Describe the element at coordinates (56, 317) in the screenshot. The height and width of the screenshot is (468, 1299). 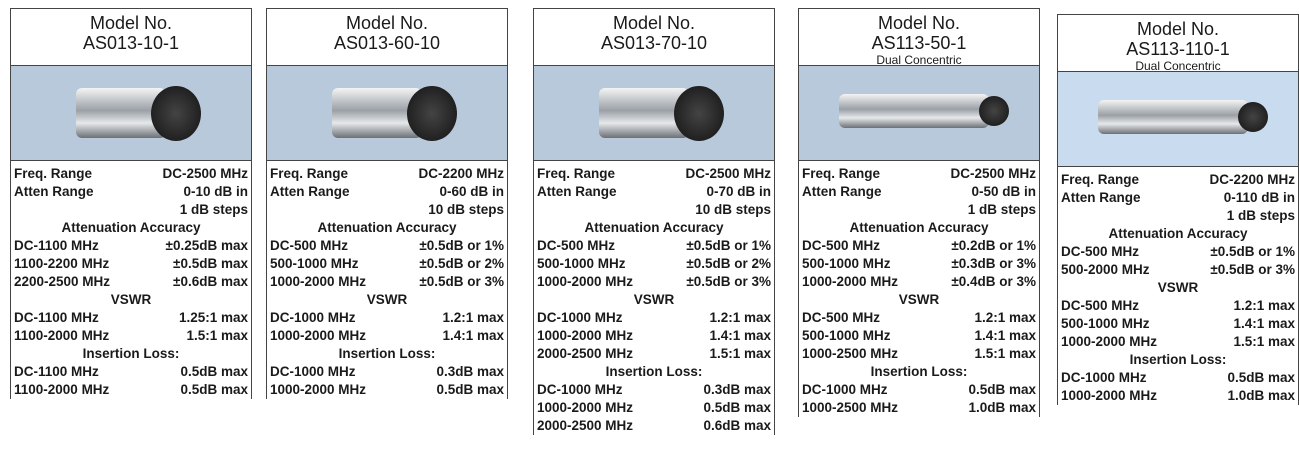
I see `spec-label: DC-1100 MHz` at that location.